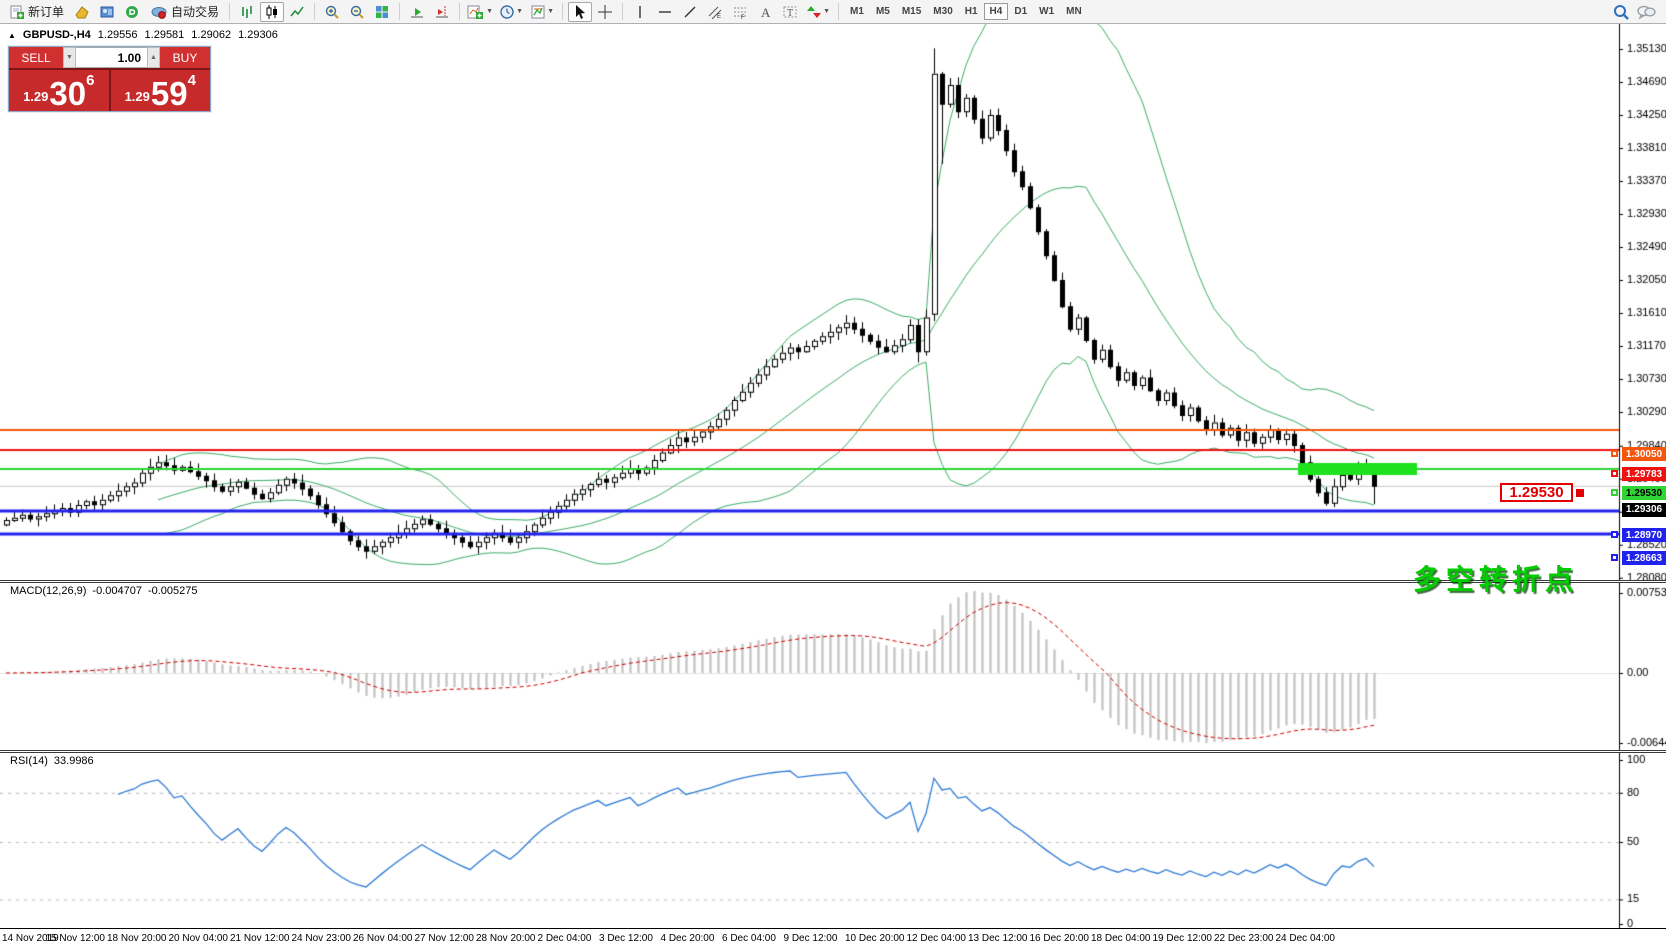  What do you see at coordinates (444, 938) in the screenshot?
I see `time-axis-label: 27 Nov 12:00` at bounding box center [444, 938].